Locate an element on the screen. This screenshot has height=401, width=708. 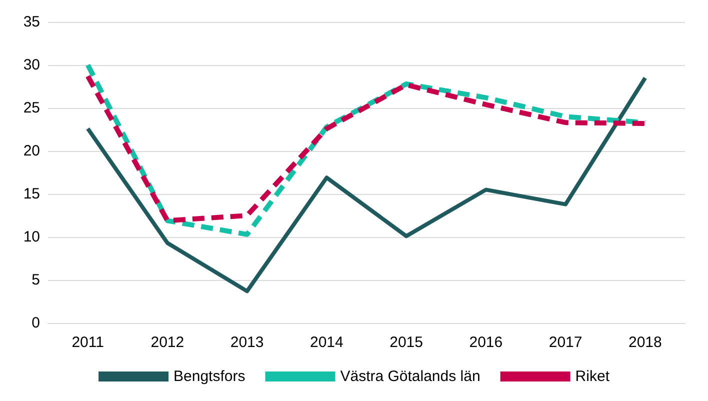
y-tick-label: 25 is located at coordinates (31, 108).